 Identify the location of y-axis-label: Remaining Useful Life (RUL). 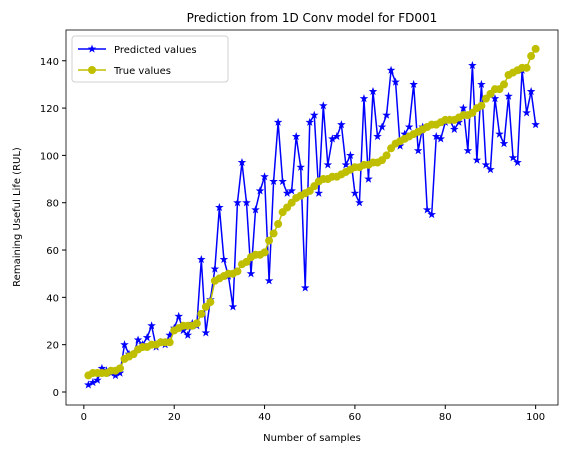
(17, 217).